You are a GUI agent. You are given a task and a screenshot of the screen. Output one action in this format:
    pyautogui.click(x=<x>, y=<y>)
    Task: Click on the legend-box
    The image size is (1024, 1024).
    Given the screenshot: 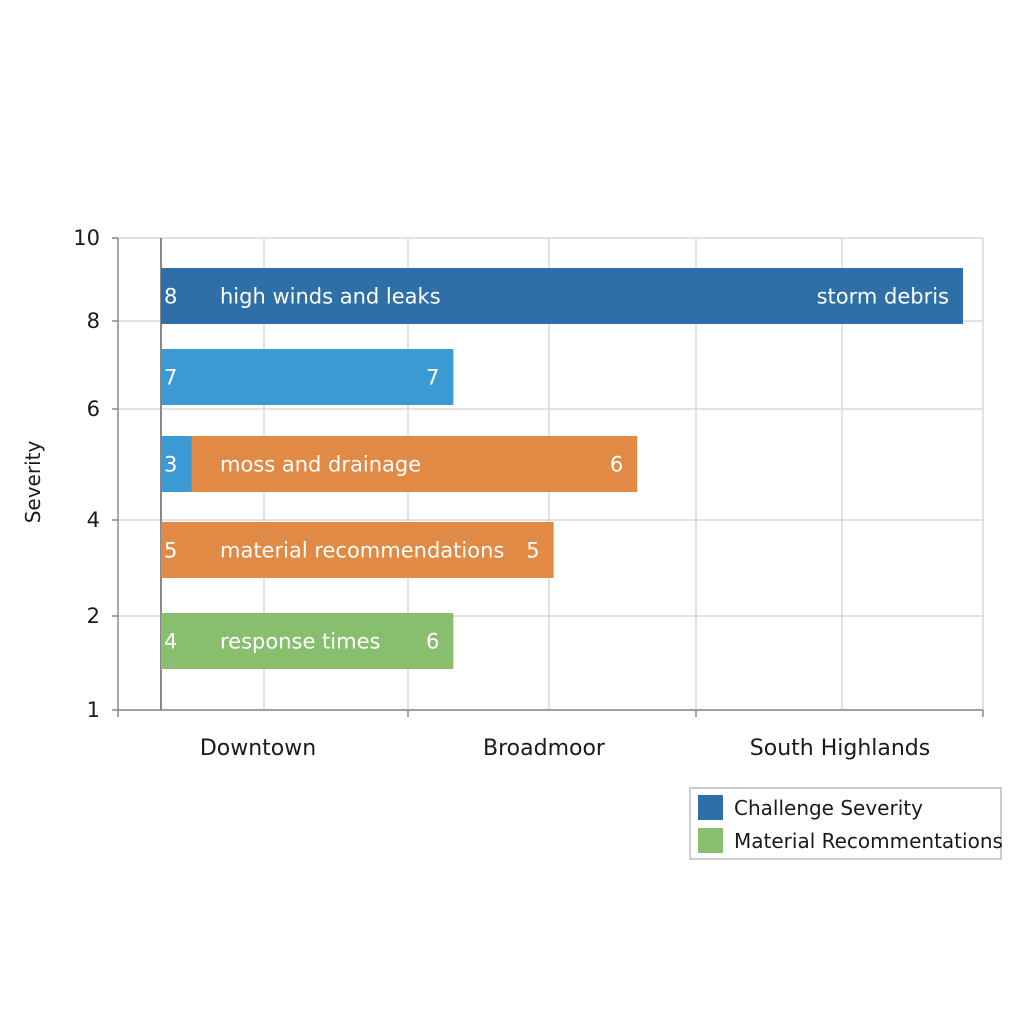 What is the action you would take?
    pyautogui.click(x=845, y=823)
    